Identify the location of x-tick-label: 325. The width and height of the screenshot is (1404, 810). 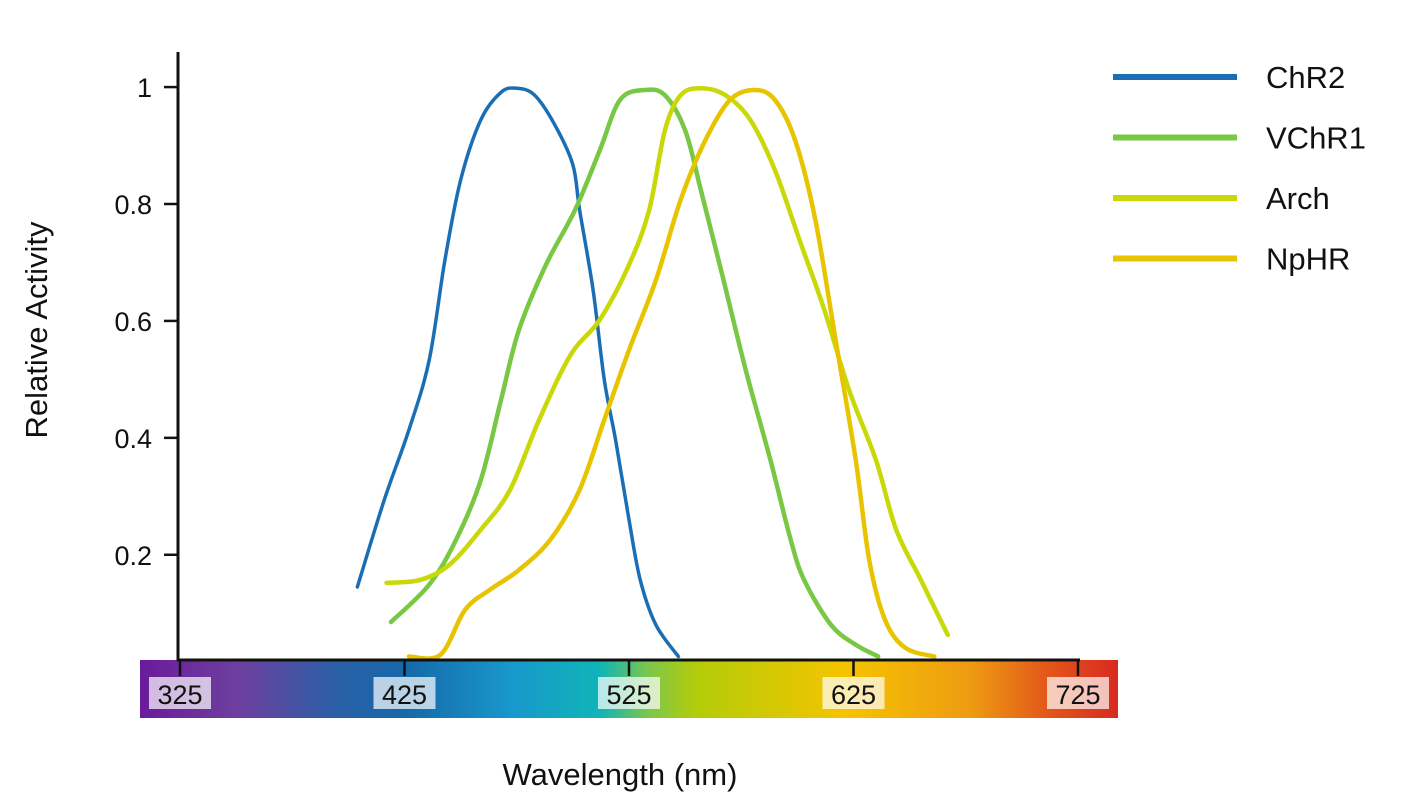
(179, 695).